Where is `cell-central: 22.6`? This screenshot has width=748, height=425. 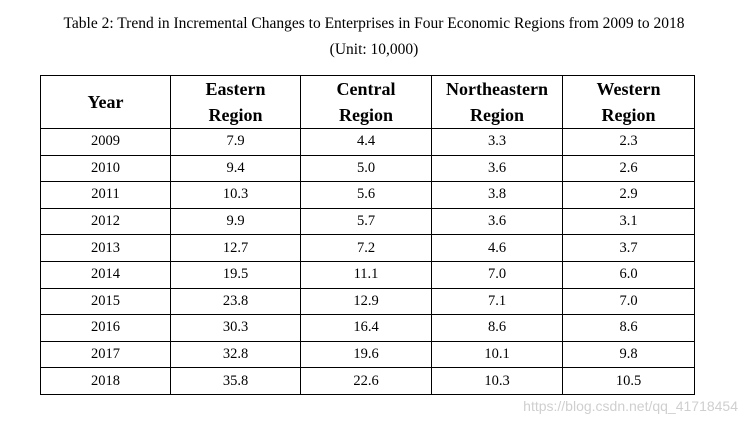
cell-central: 22.6 is located at coordinates (366, 381).